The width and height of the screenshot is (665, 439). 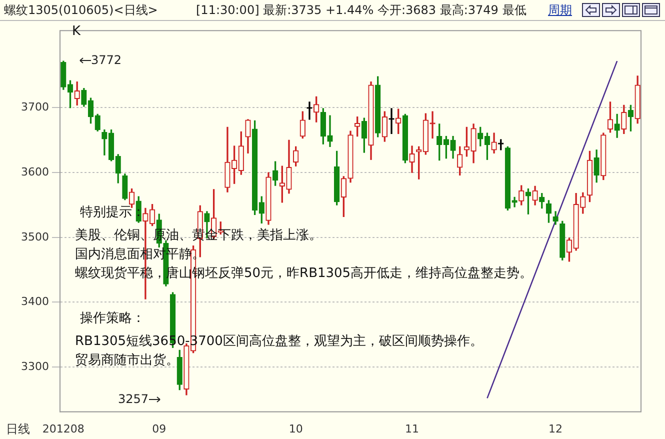 I want to click on x-tick-label: 09, so click(x=159, y=429).